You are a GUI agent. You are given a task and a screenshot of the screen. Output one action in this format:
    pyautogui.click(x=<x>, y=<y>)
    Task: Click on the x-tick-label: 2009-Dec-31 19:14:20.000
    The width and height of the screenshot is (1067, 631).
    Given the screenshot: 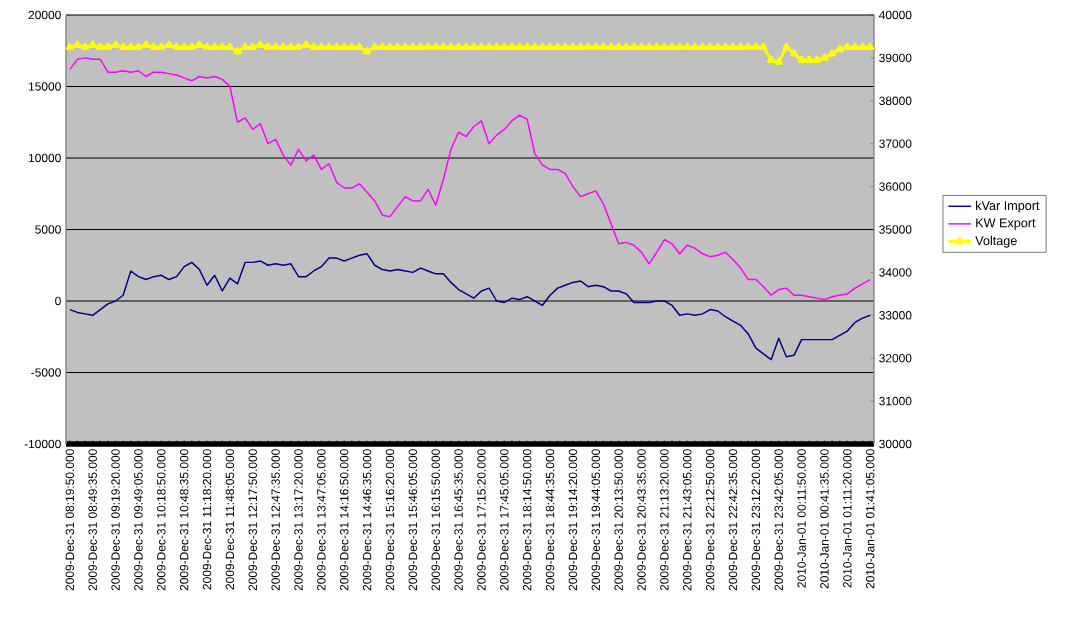 What is the action you would take?
    pyautogui.click(x=573, y=520)
    